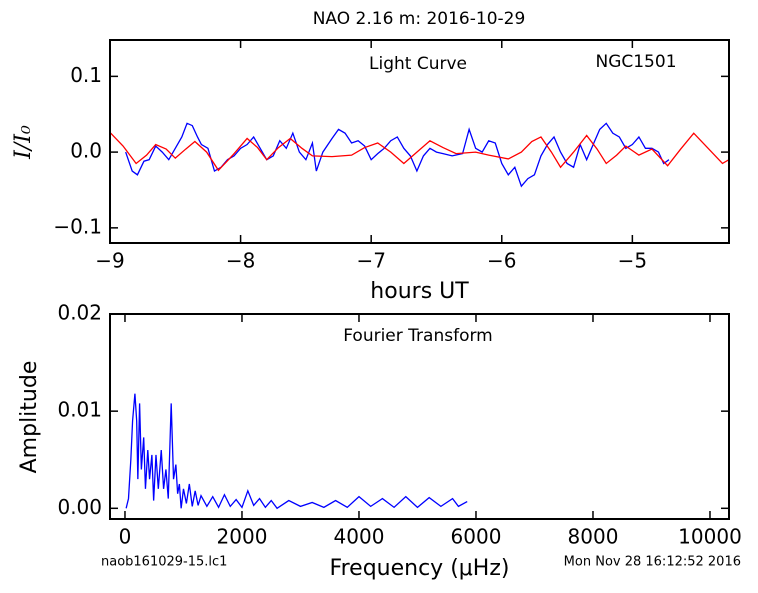  I want to click on x-tick-label: 10000, so click(710, 537).